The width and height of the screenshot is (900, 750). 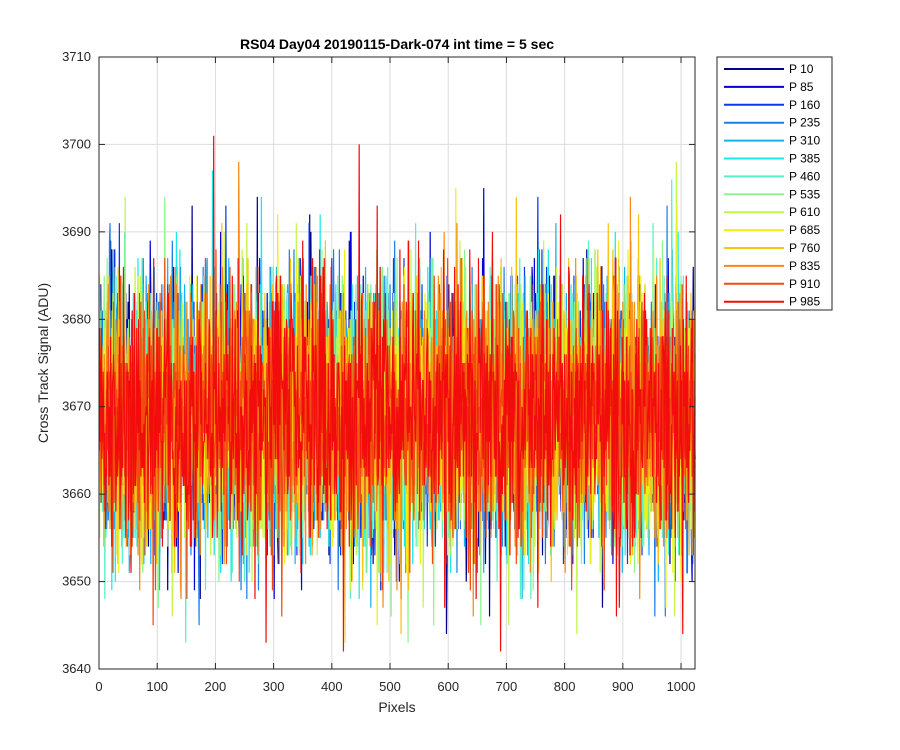 I want to click on y-tick-label: 3710, so click(x=76, y=56).